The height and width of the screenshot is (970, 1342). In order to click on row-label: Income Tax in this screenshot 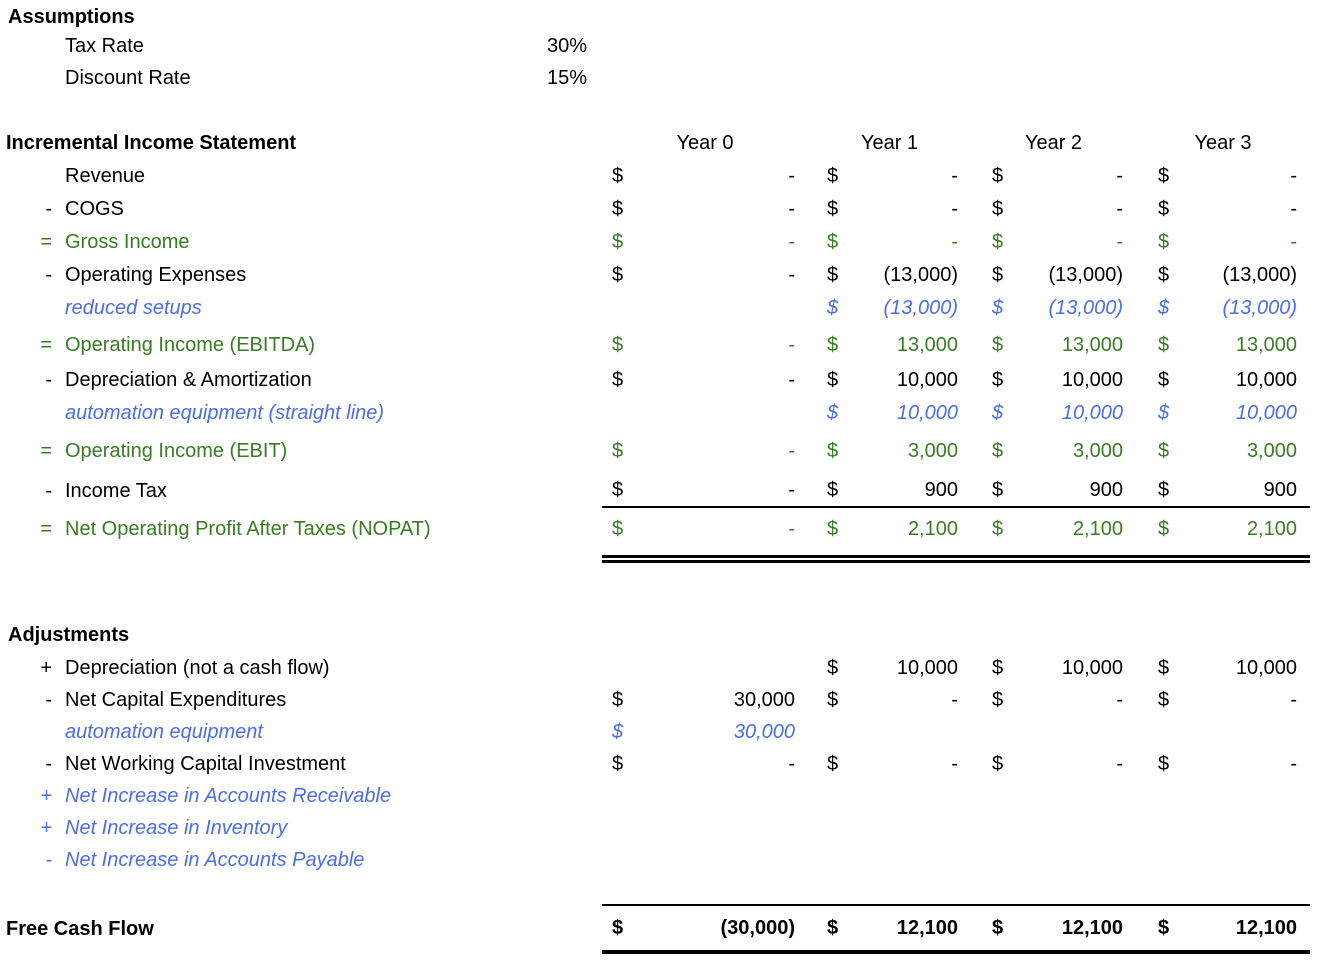, I will do `click(116, 491)`.